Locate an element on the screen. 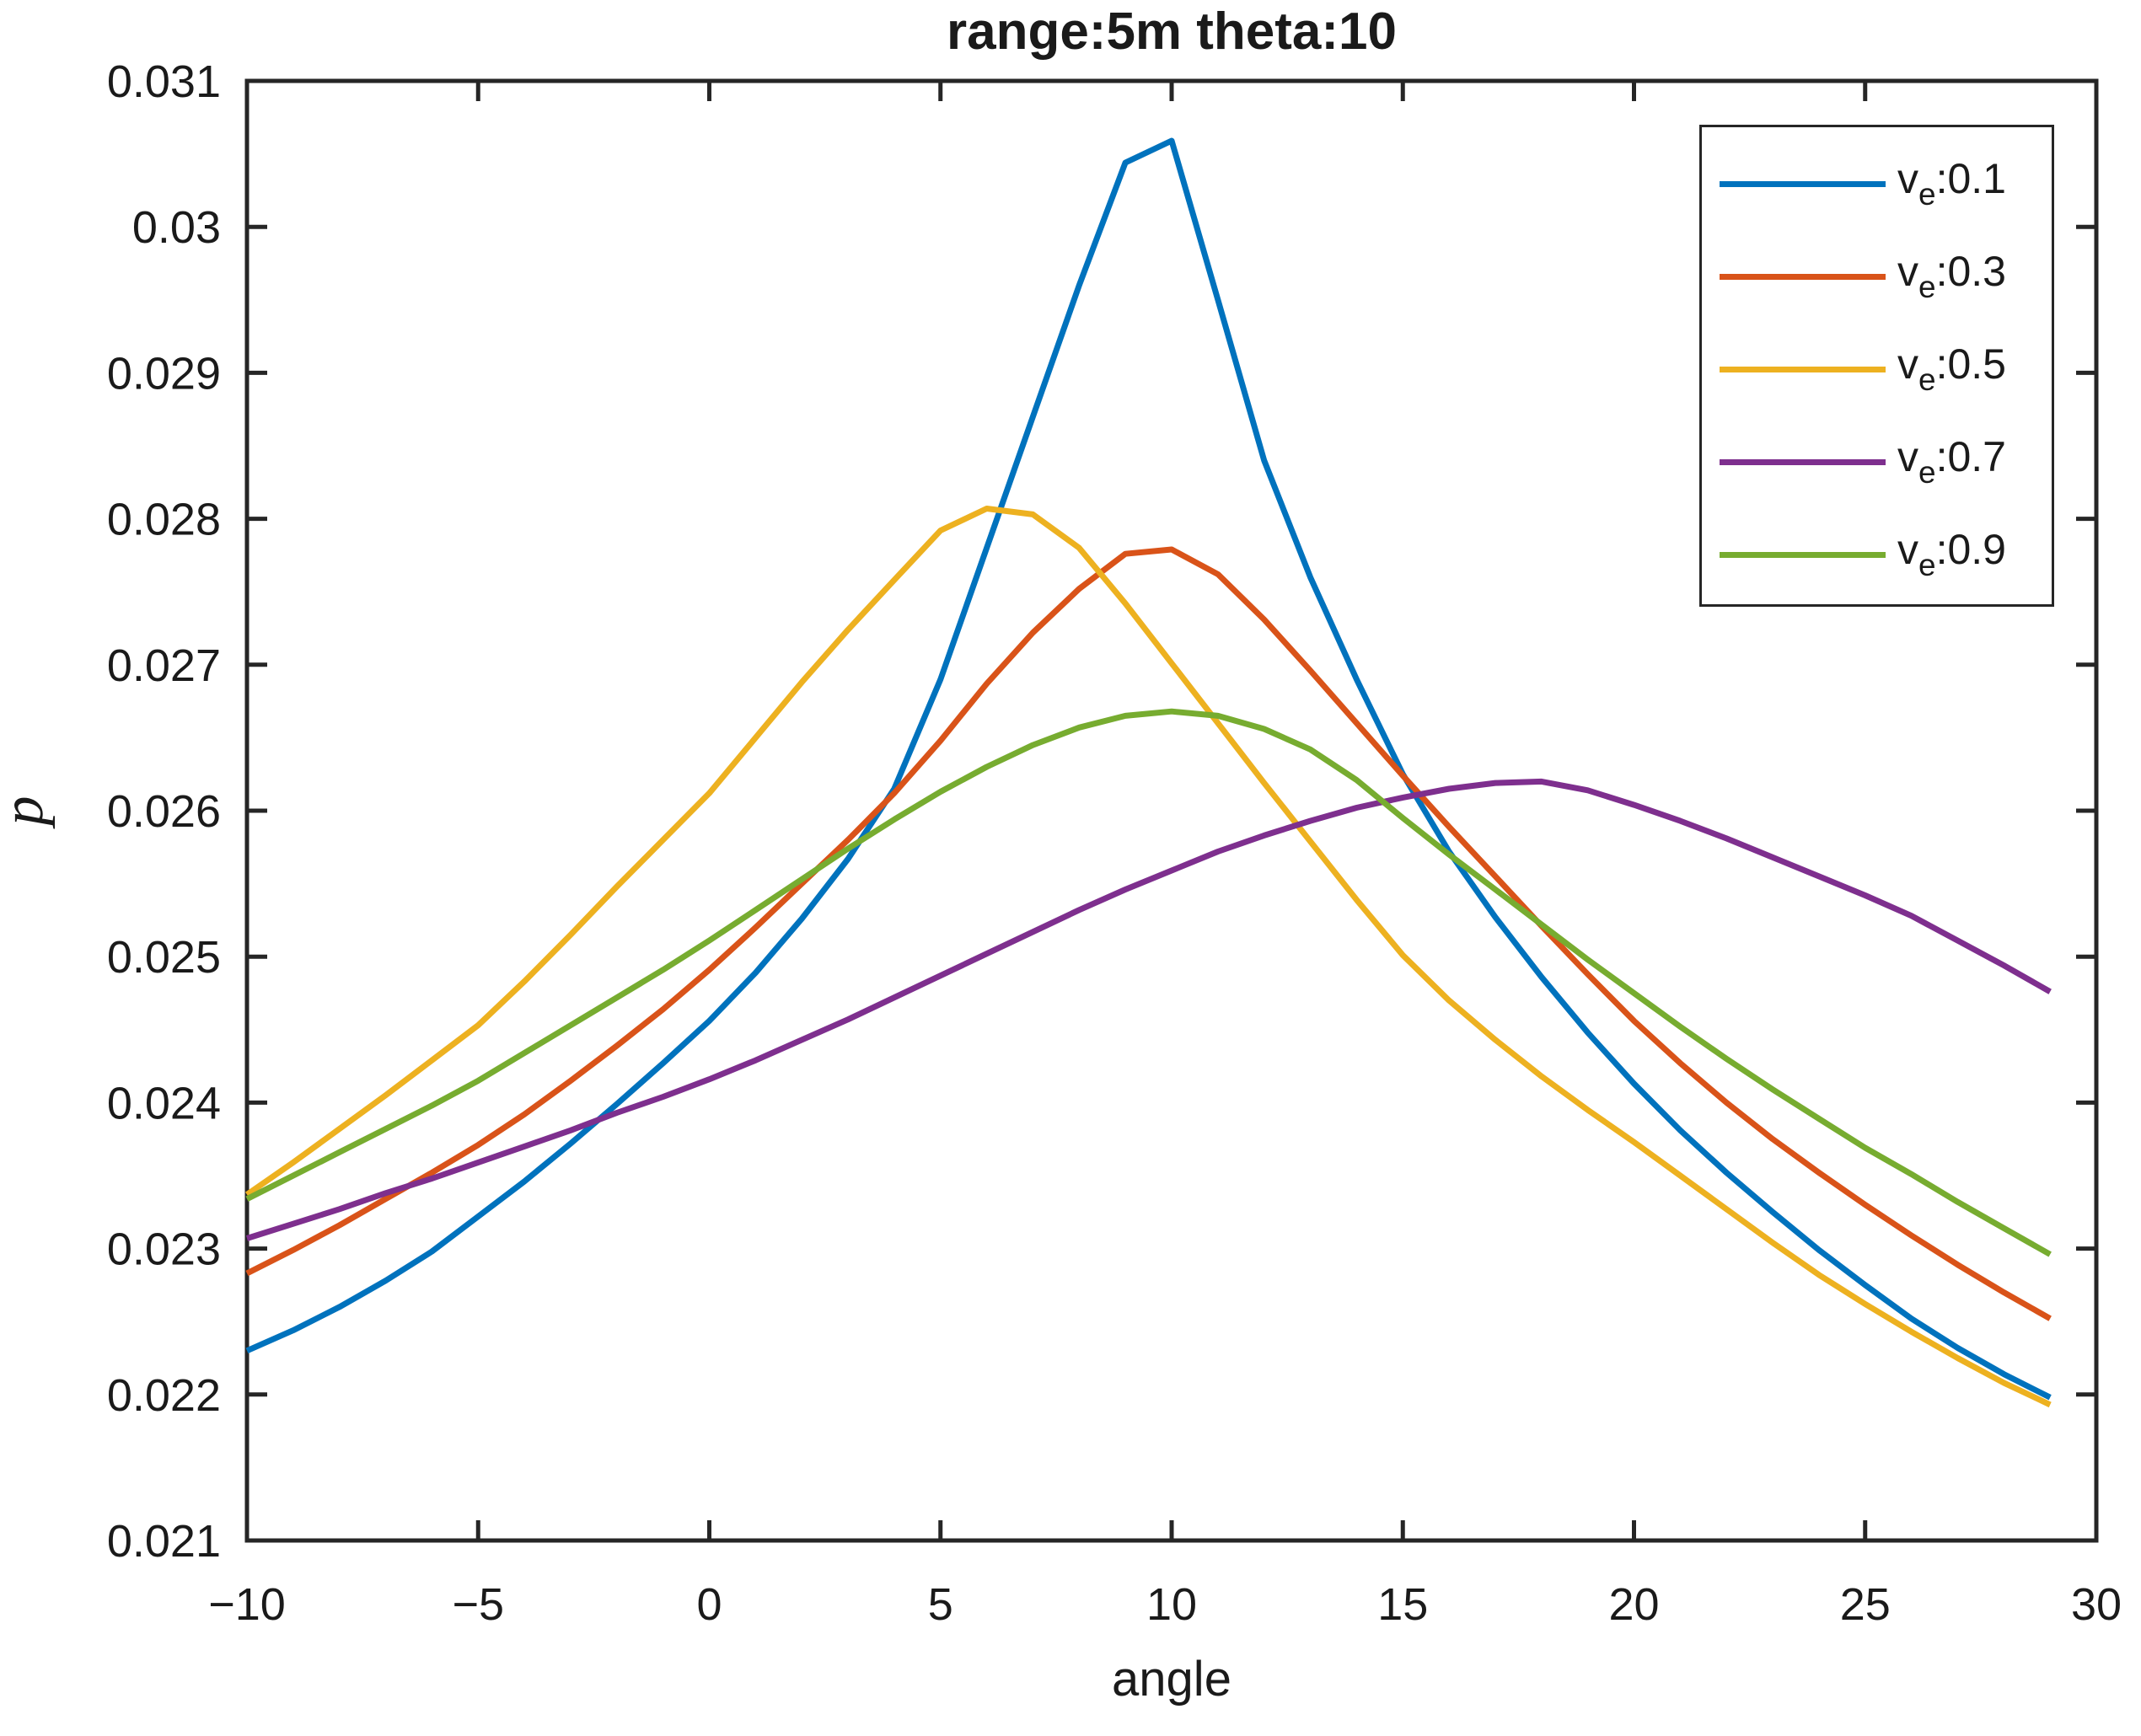 The height and width of the screenshot is (1736, 2141). legend-entry-ve-0.7: ve:0.7 is located at coordinates (1877, 461).